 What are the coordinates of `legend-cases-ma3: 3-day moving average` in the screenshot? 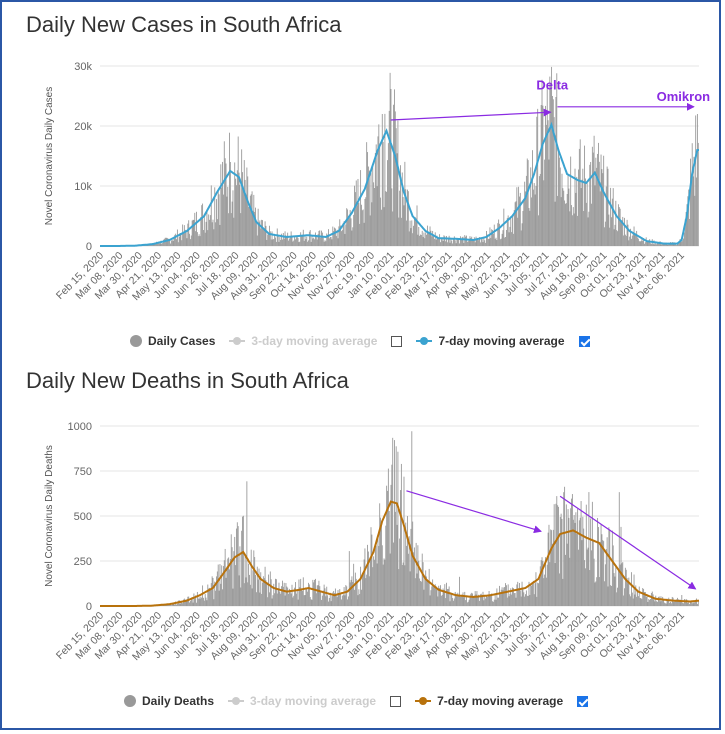 It's located at (303, 341).